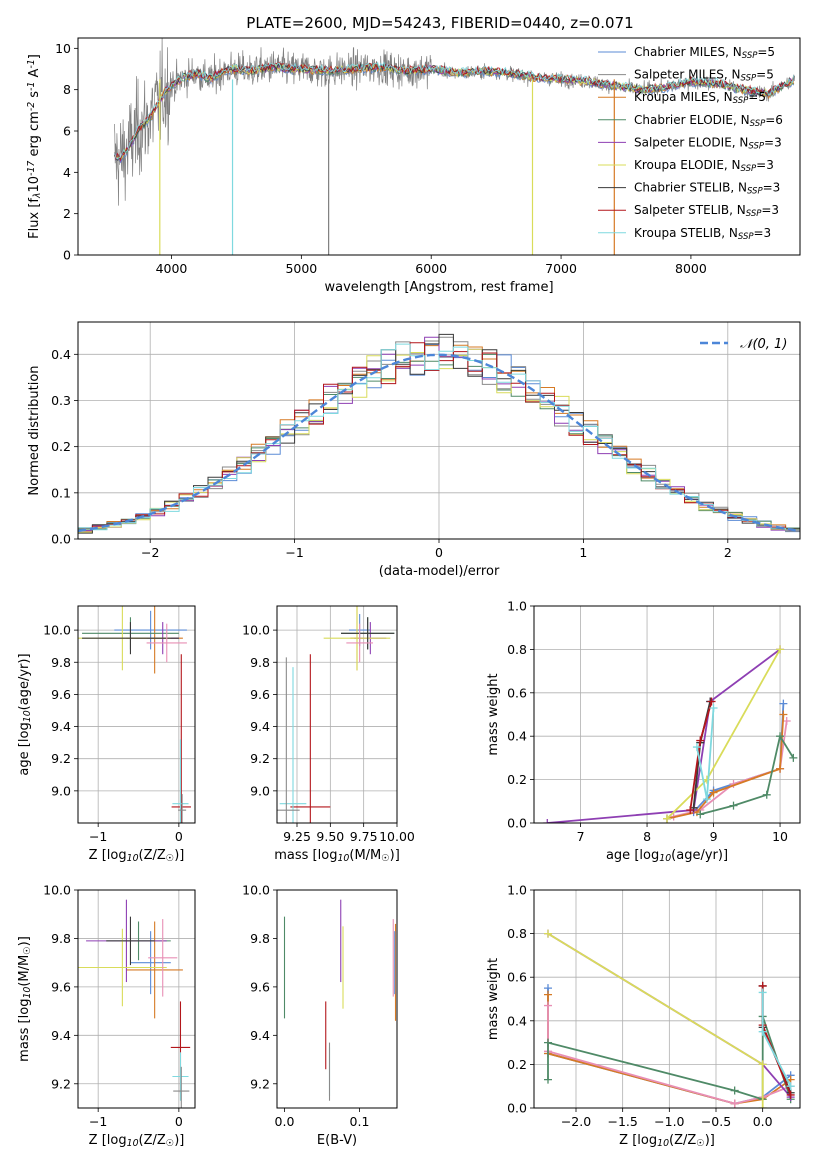 Image resolution: width=819 pixels, height=1170 pixels. Describe the element at coordinates (622, 1121) in the screenshot. I see `x-tick-label: −1.5` at that location.